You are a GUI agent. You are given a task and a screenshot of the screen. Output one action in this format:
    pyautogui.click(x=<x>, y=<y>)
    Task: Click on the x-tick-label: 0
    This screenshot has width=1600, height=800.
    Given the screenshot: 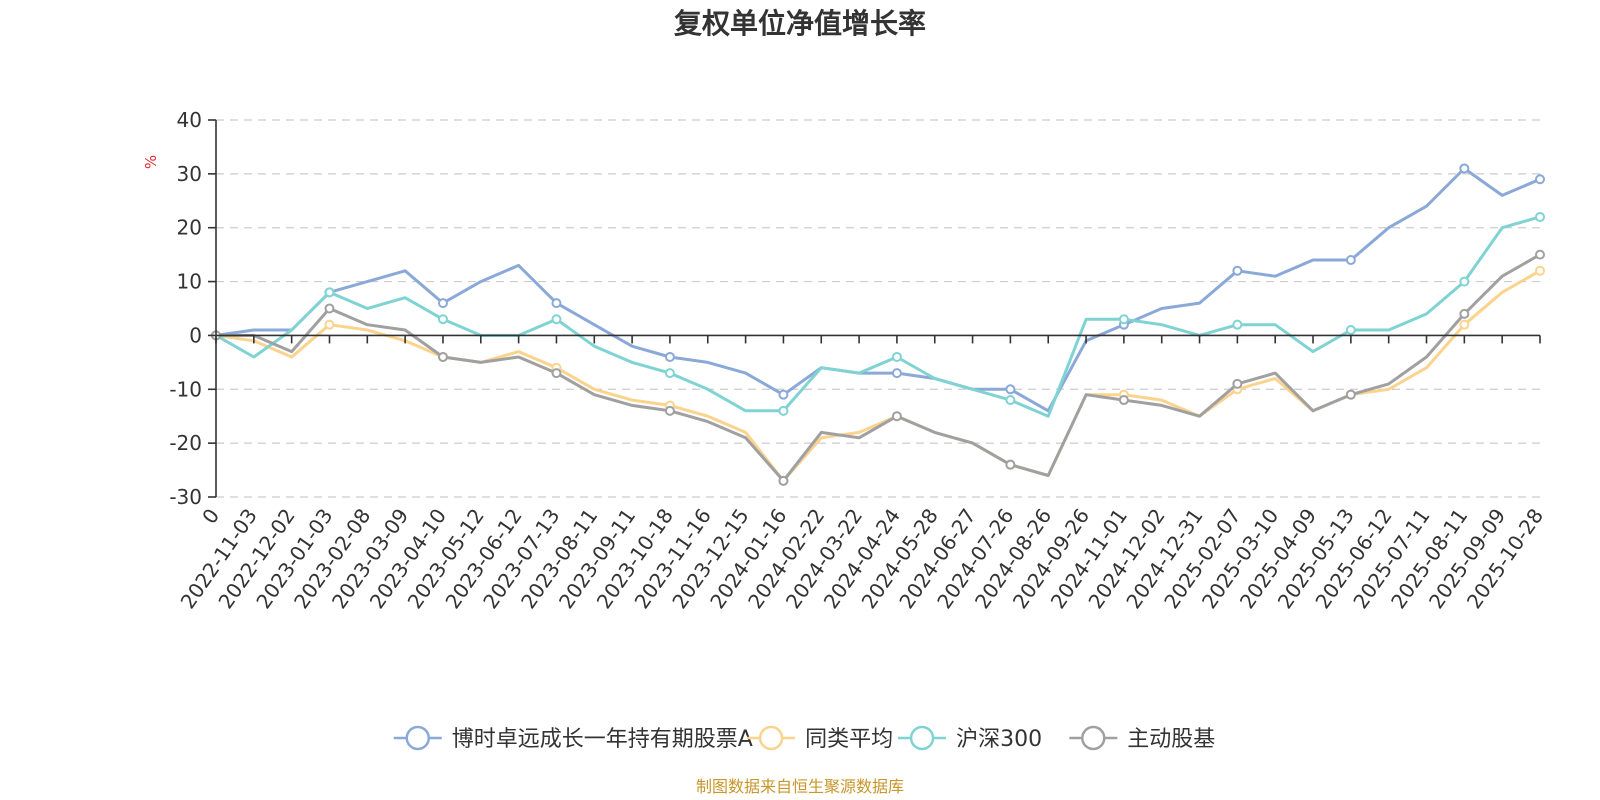 What is the action you would take?
    pyautogui.click(x=210, y=516)
    